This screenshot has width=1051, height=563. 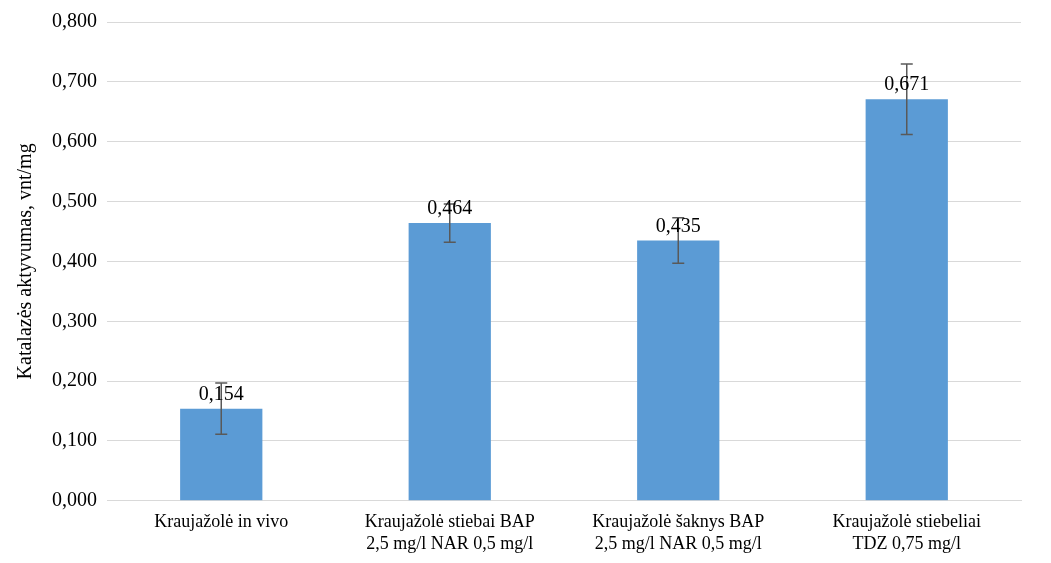 What do you see at coordinates (221, 521) in the screenshot?
I see `x-tick-label: Kraujažolė in vivo` at bounding box center [221, 521].